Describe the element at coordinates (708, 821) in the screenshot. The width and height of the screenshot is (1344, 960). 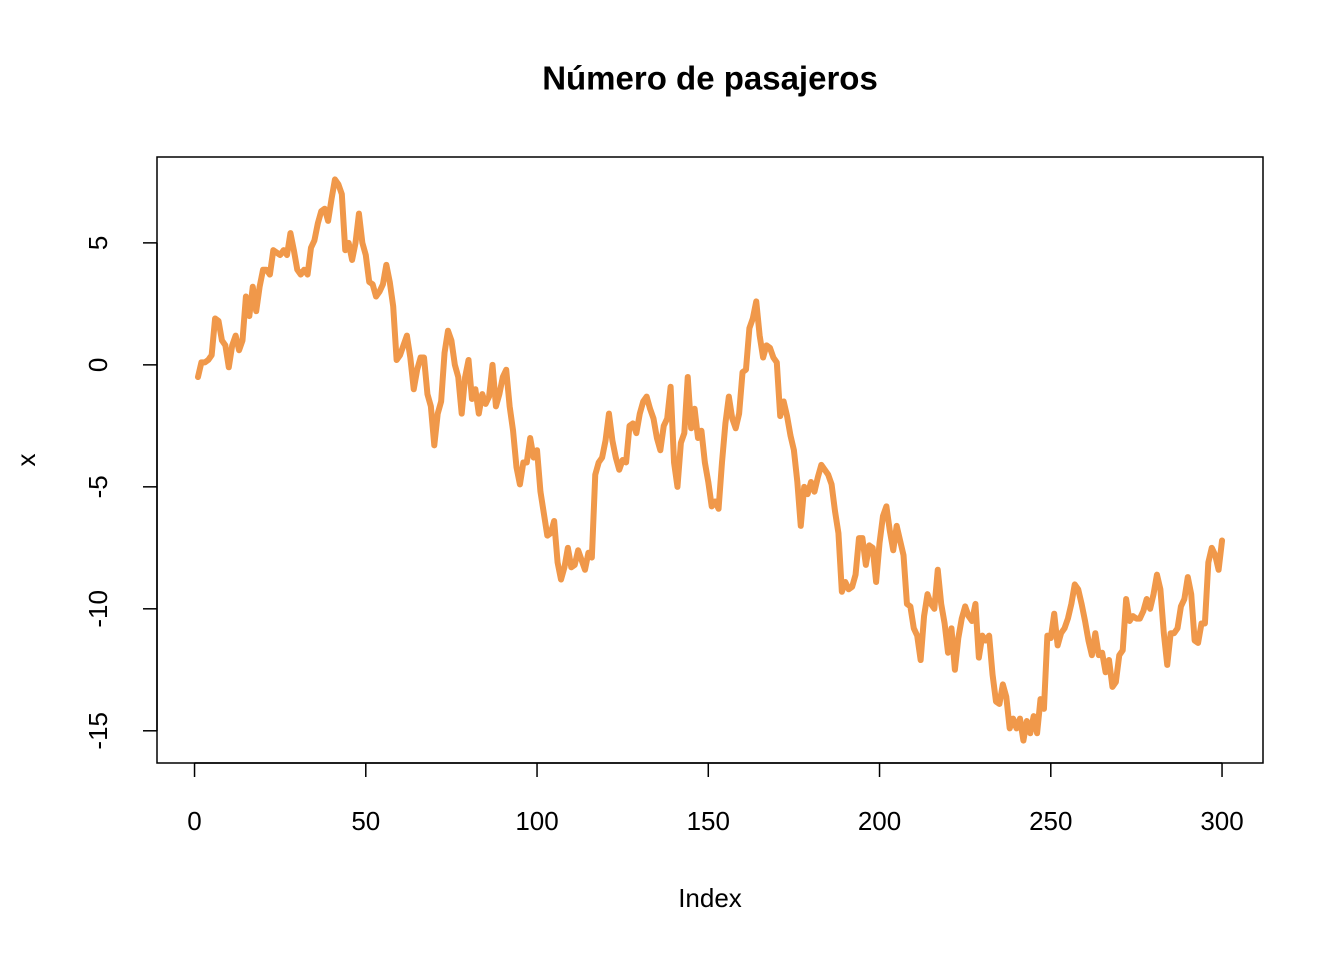
I see `x-tick-label: 150` at that location.